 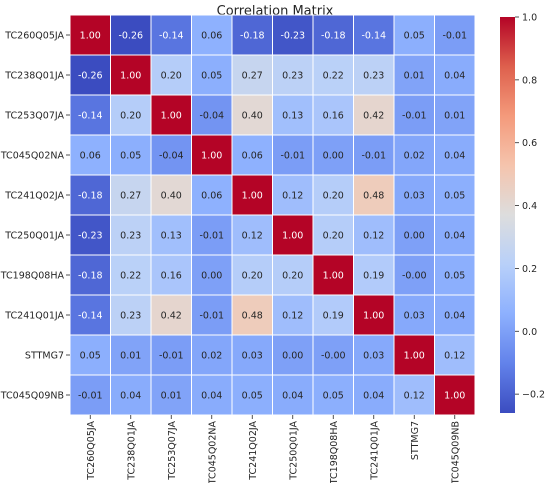 I want to click on y-tick-label: TC241Q02JA, so click(x=34, y=196).